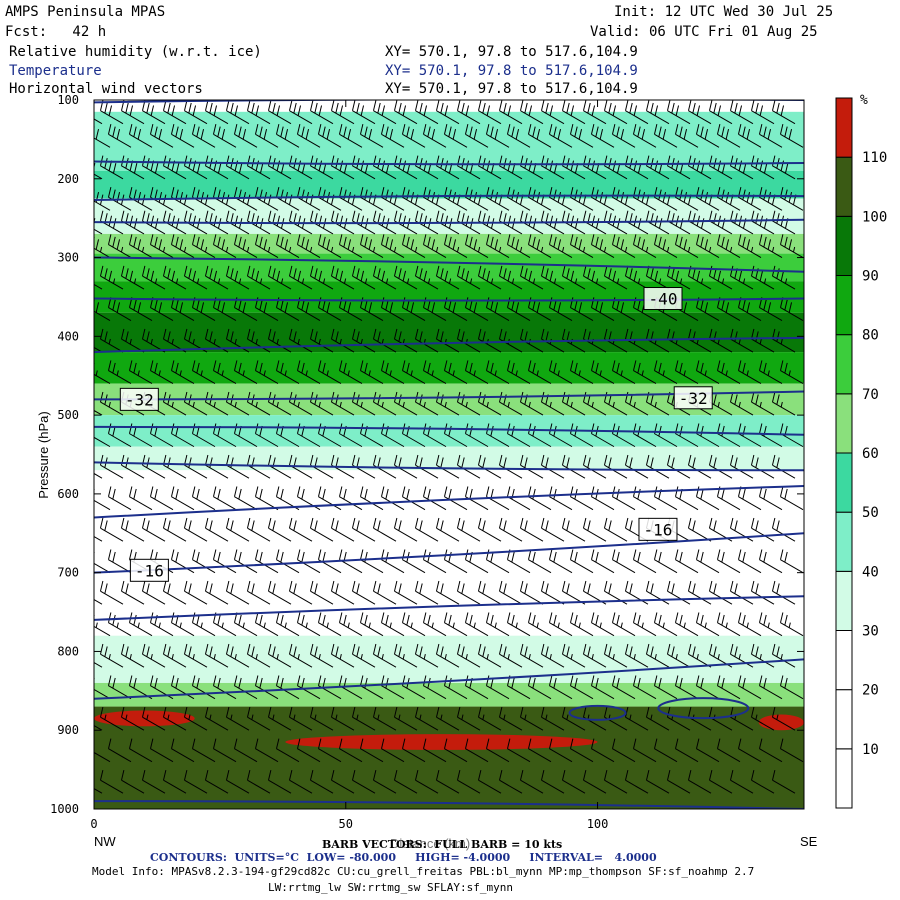  Describe the element at coordinates (597, 712) in the screenshot. I see `temperature-contour-closed` at that location.